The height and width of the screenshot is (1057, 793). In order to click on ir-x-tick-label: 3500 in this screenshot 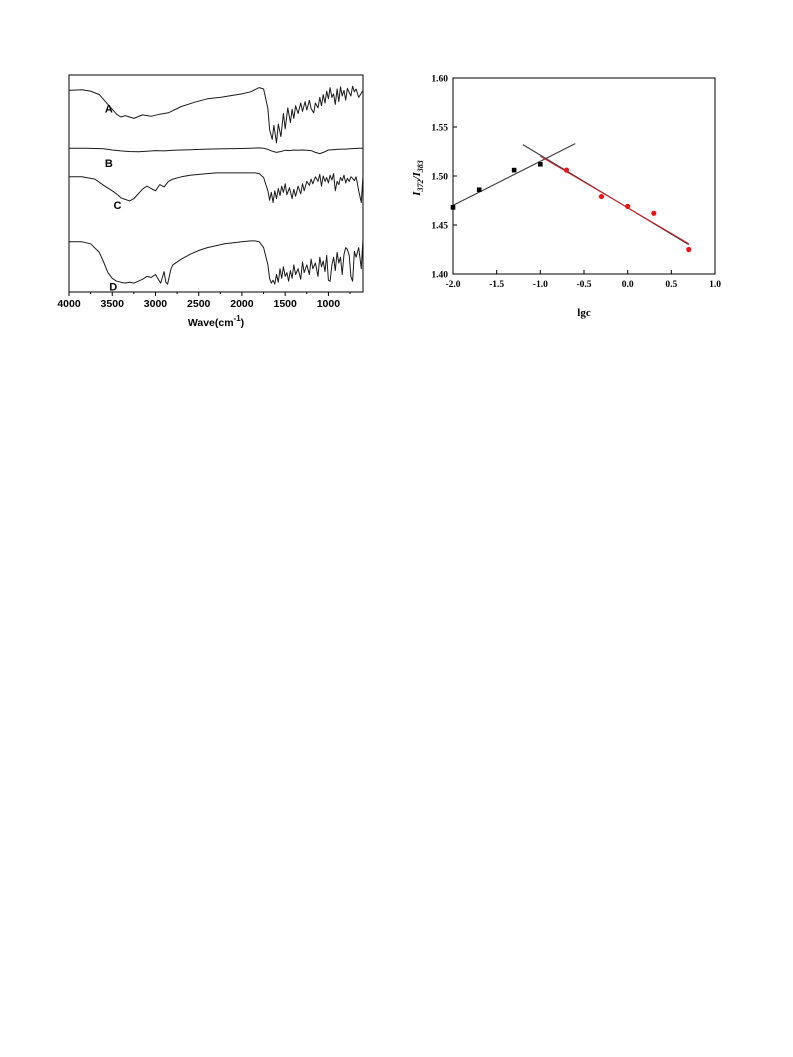, I will do `click(113, 304)`.